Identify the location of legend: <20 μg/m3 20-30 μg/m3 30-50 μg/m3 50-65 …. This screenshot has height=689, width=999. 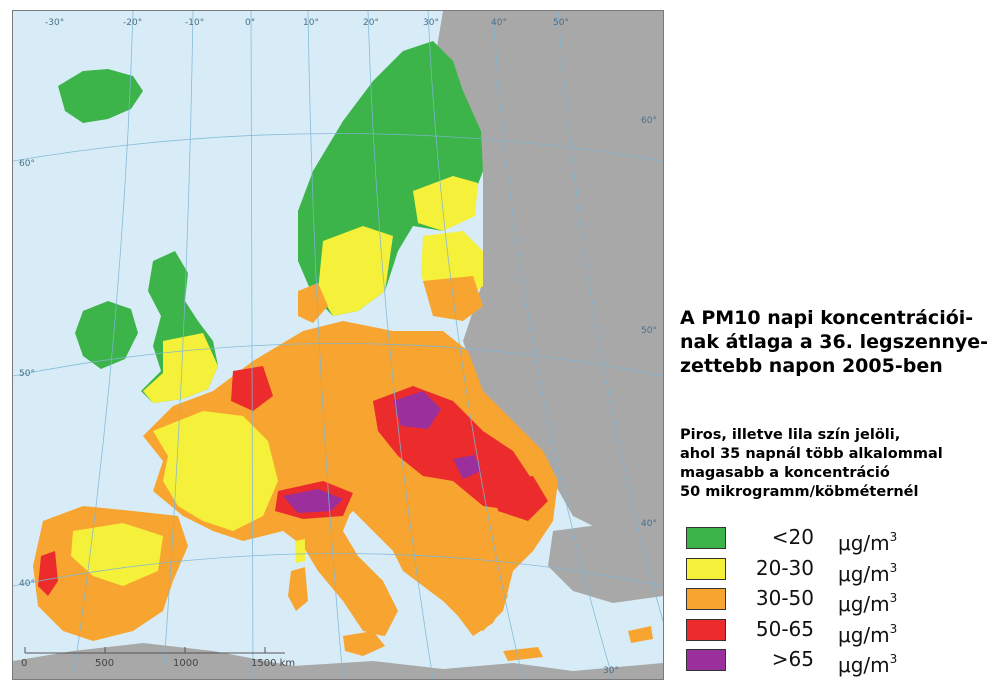
(836, 600).